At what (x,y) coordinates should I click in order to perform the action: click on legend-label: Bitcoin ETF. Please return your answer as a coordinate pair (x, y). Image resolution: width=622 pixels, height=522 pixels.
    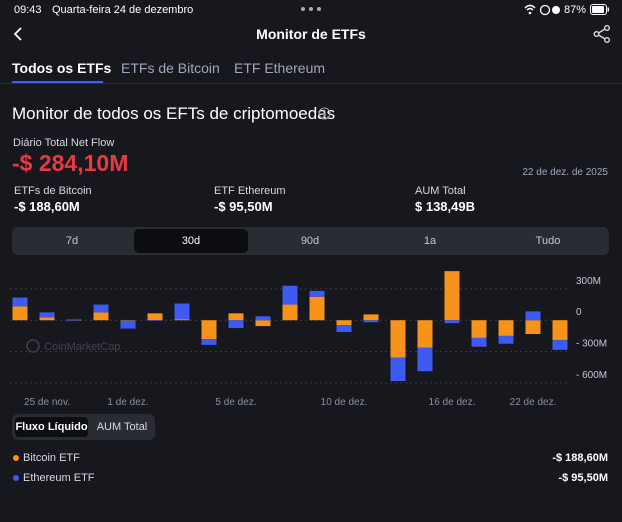
    Looking at the image, I should click on (51, 458).